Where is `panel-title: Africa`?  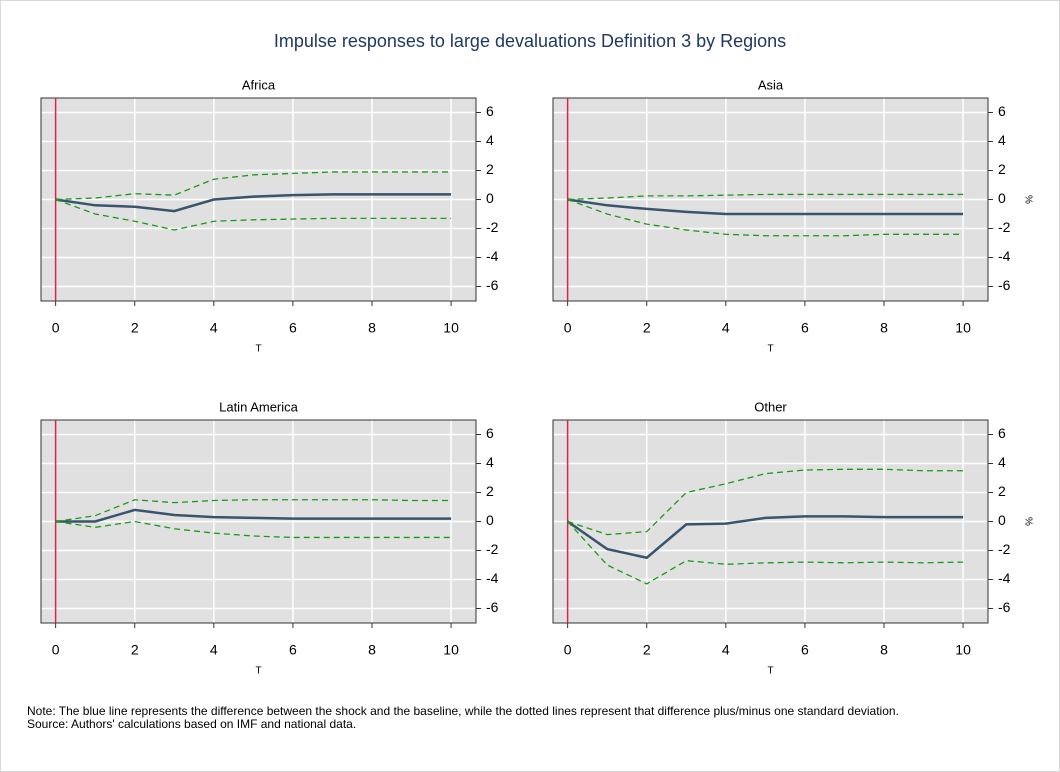
panel-title: Africa is located at coordinates (259, 84).